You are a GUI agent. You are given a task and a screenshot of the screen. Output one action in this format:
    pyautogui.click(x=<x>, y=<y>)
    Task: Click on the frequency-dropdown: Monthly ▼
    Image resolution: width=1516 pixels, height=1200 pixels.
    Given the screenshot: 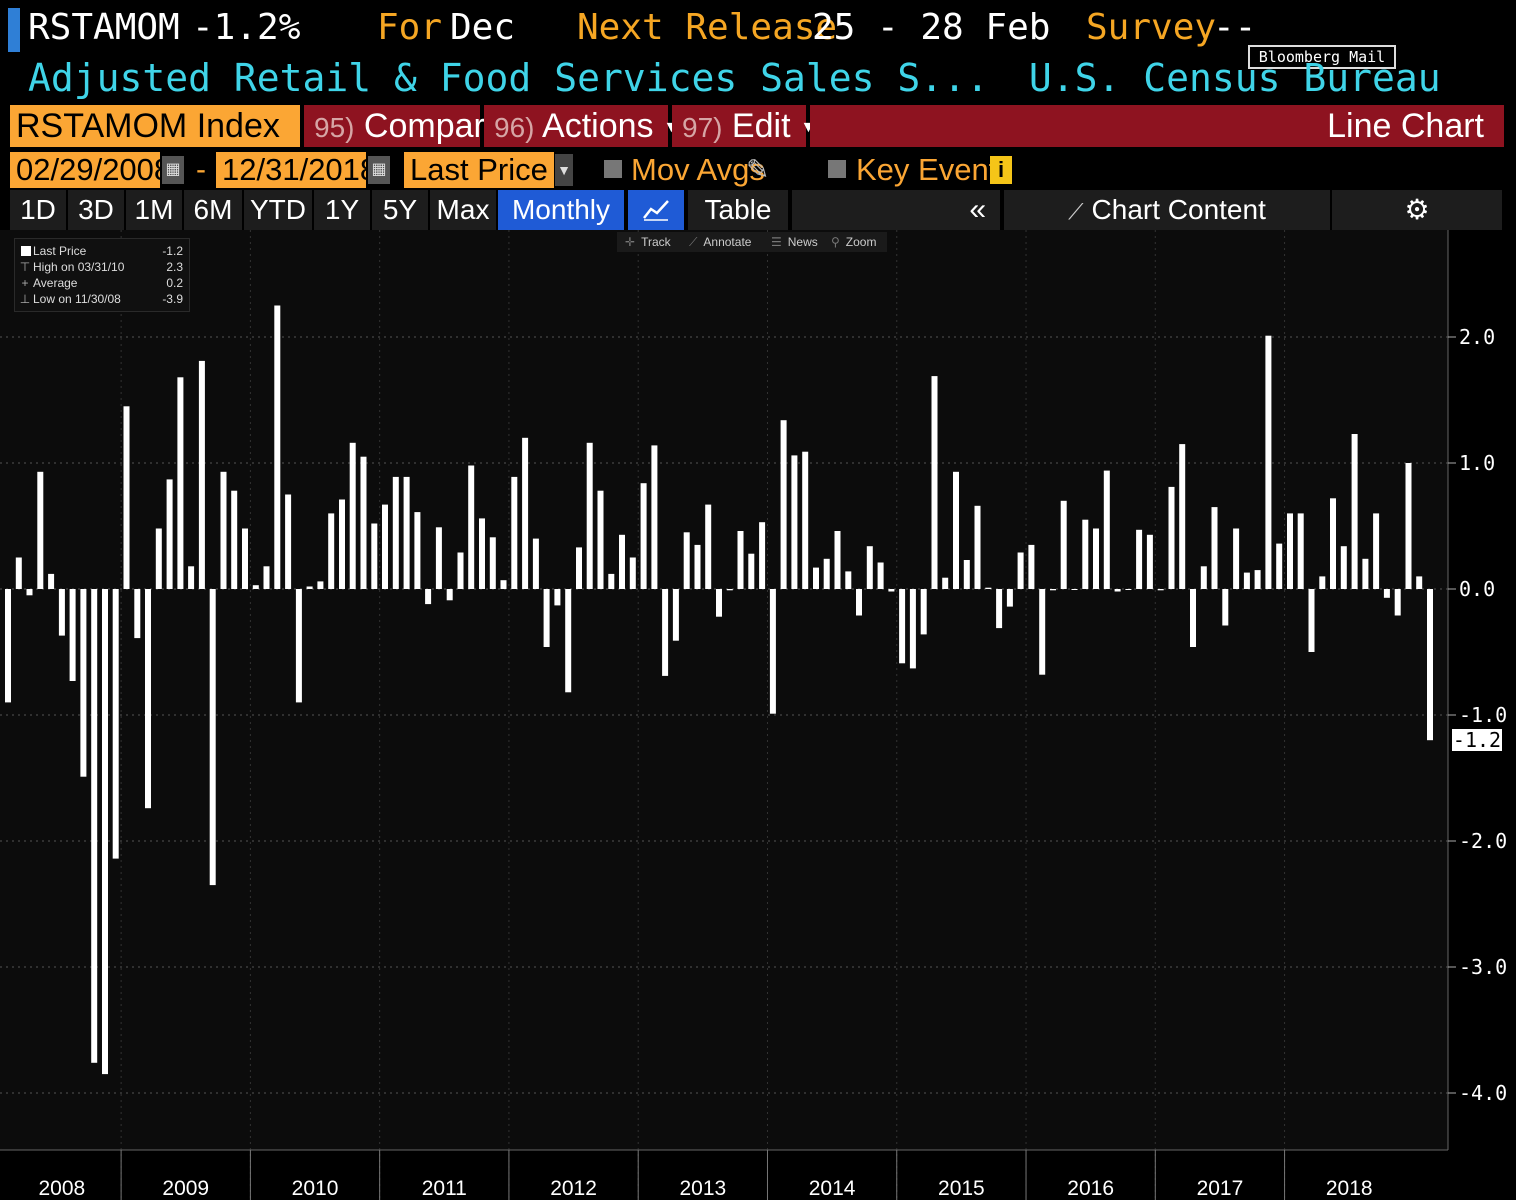 What is the action you would take?
    pyautogui.click(x=561, y=227)
    